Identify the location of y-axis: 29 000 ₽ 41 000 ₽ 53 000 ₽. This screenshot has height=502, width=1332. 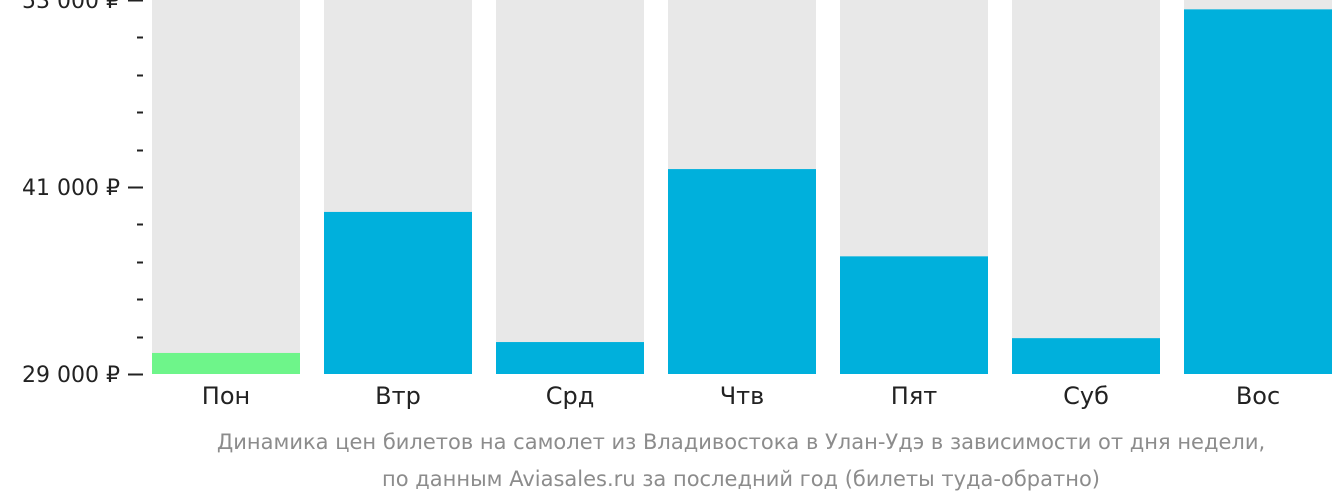
(82, 194).